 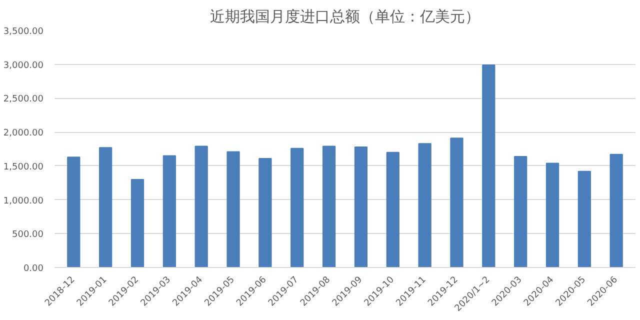 I want to click on y-tick-label: 3,000.00, so click(x=23, y=65).